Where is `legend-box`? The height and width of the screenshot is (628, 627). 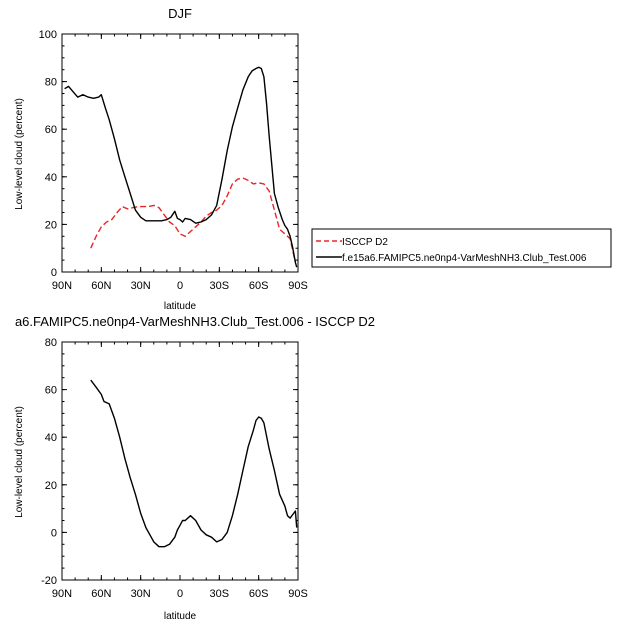
legend-box is located at coordinates (461, 248).